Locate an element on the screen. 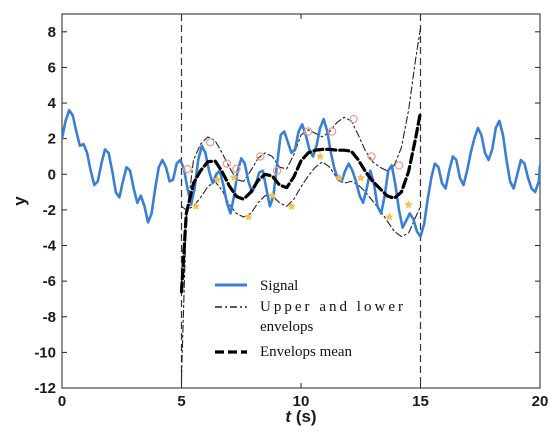  x-tick-label: 5 is located at coordinates (181, 401).